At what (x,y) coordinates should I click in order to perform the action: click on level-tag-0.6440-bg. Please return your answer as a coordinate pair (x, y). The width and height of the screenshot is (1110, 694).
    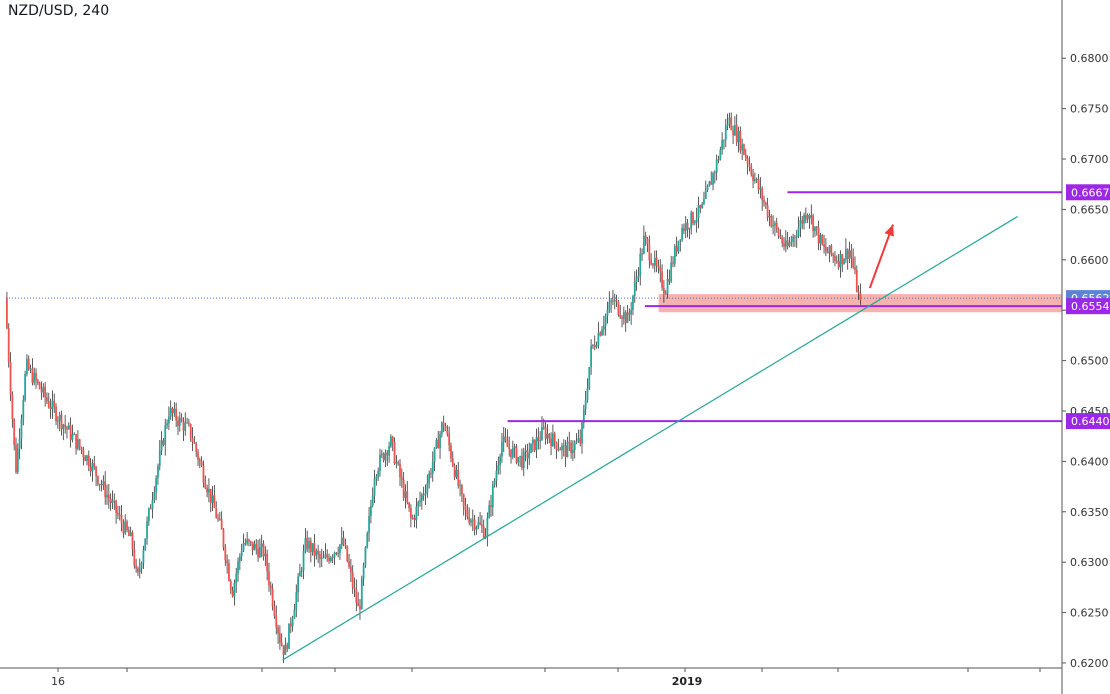
    Looking at the image, I should click on (1088, 421).